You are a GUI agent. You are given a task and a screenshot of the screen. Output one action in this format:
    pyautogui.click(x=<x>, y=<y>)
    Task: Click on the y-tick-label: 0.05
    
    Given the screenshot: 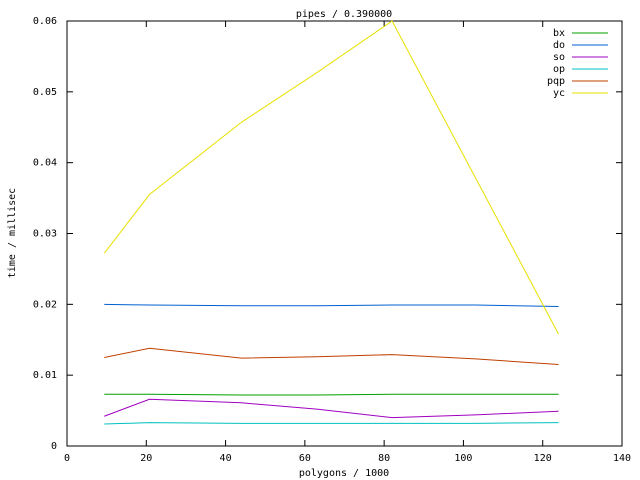 What is the action you would take?
    pyautogui.click(x=45, y=92)
    